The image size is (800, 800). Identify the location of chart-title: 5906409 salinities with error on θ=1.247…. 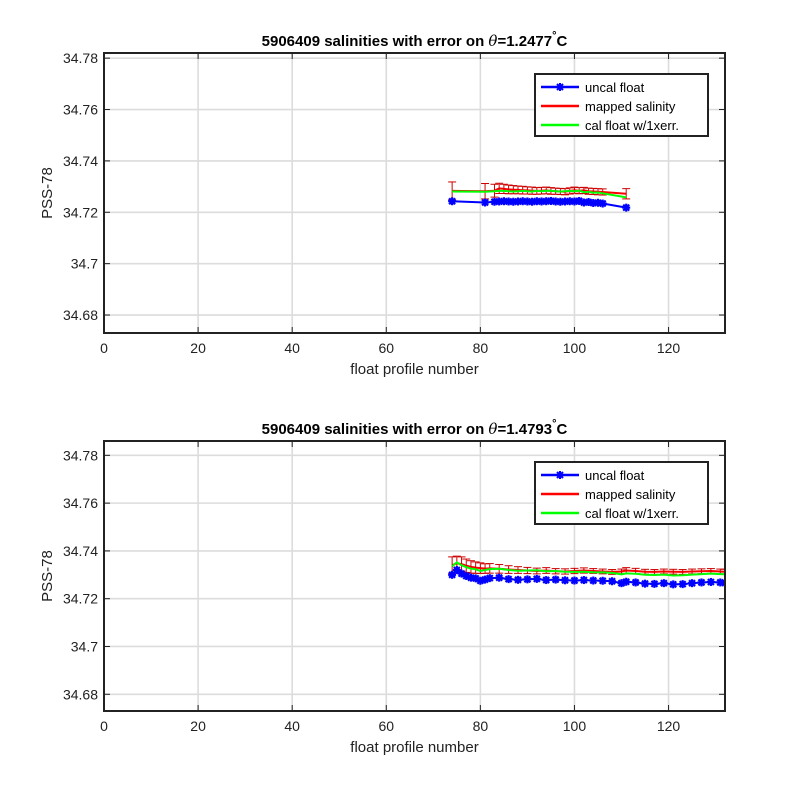
(415, 40).